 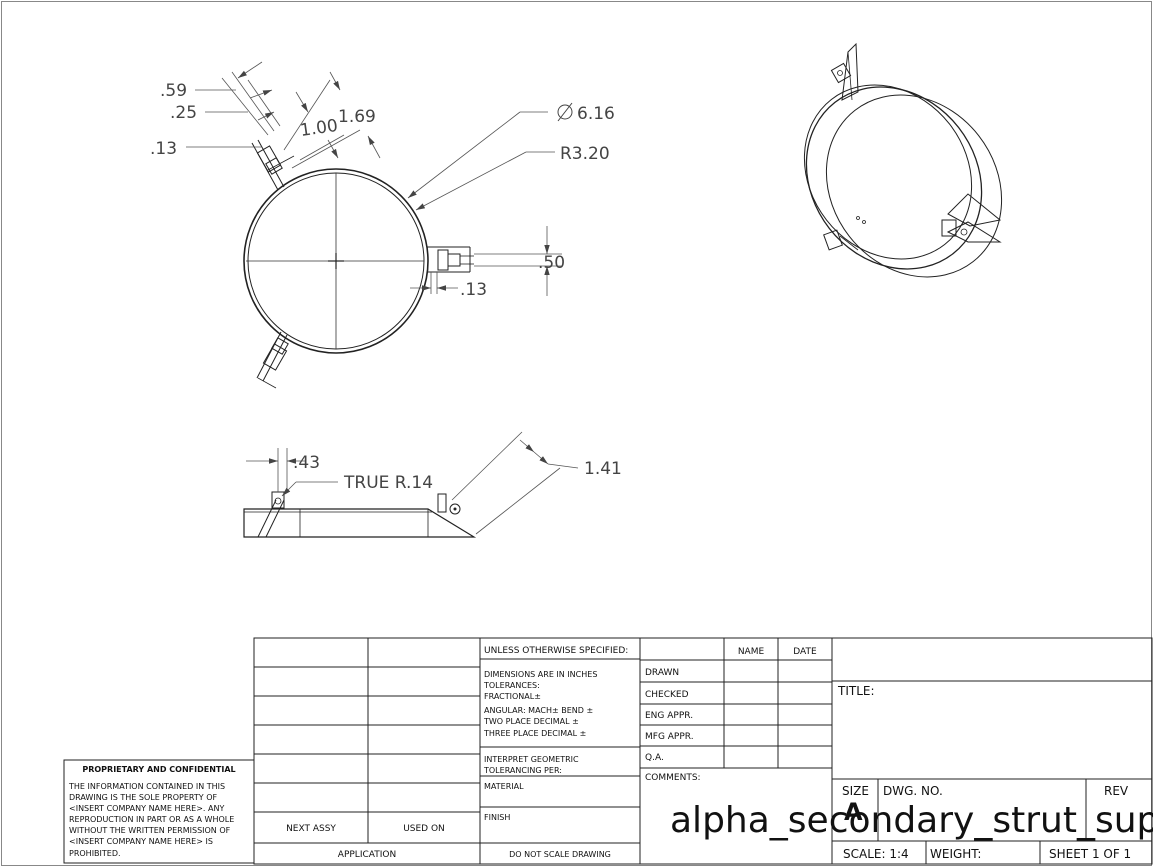 I want to click on drawing-number: alpha_secondary_strut_sup, so click(x=911, y=820).